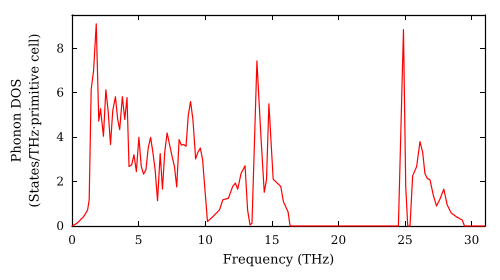  What do you see at coordinates (60, 137) in the screenshot?
I see `y-tick-label: 4` at bounding box center [60, 137].